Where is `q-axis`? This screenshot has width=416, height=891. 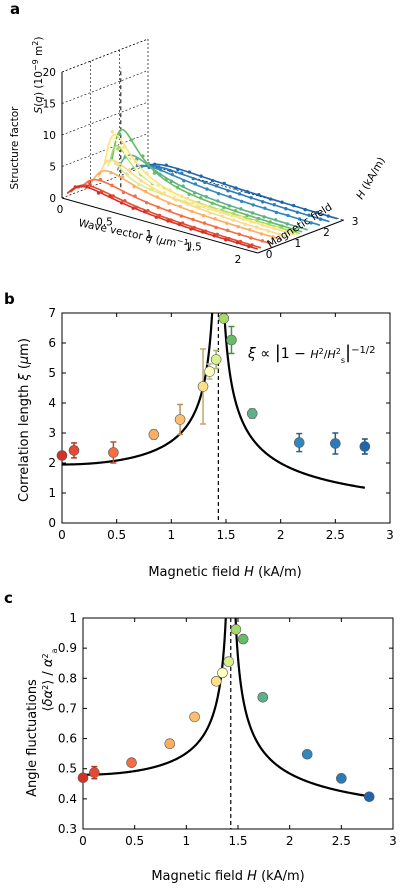 q-axis is located at coordinates (159, 225).